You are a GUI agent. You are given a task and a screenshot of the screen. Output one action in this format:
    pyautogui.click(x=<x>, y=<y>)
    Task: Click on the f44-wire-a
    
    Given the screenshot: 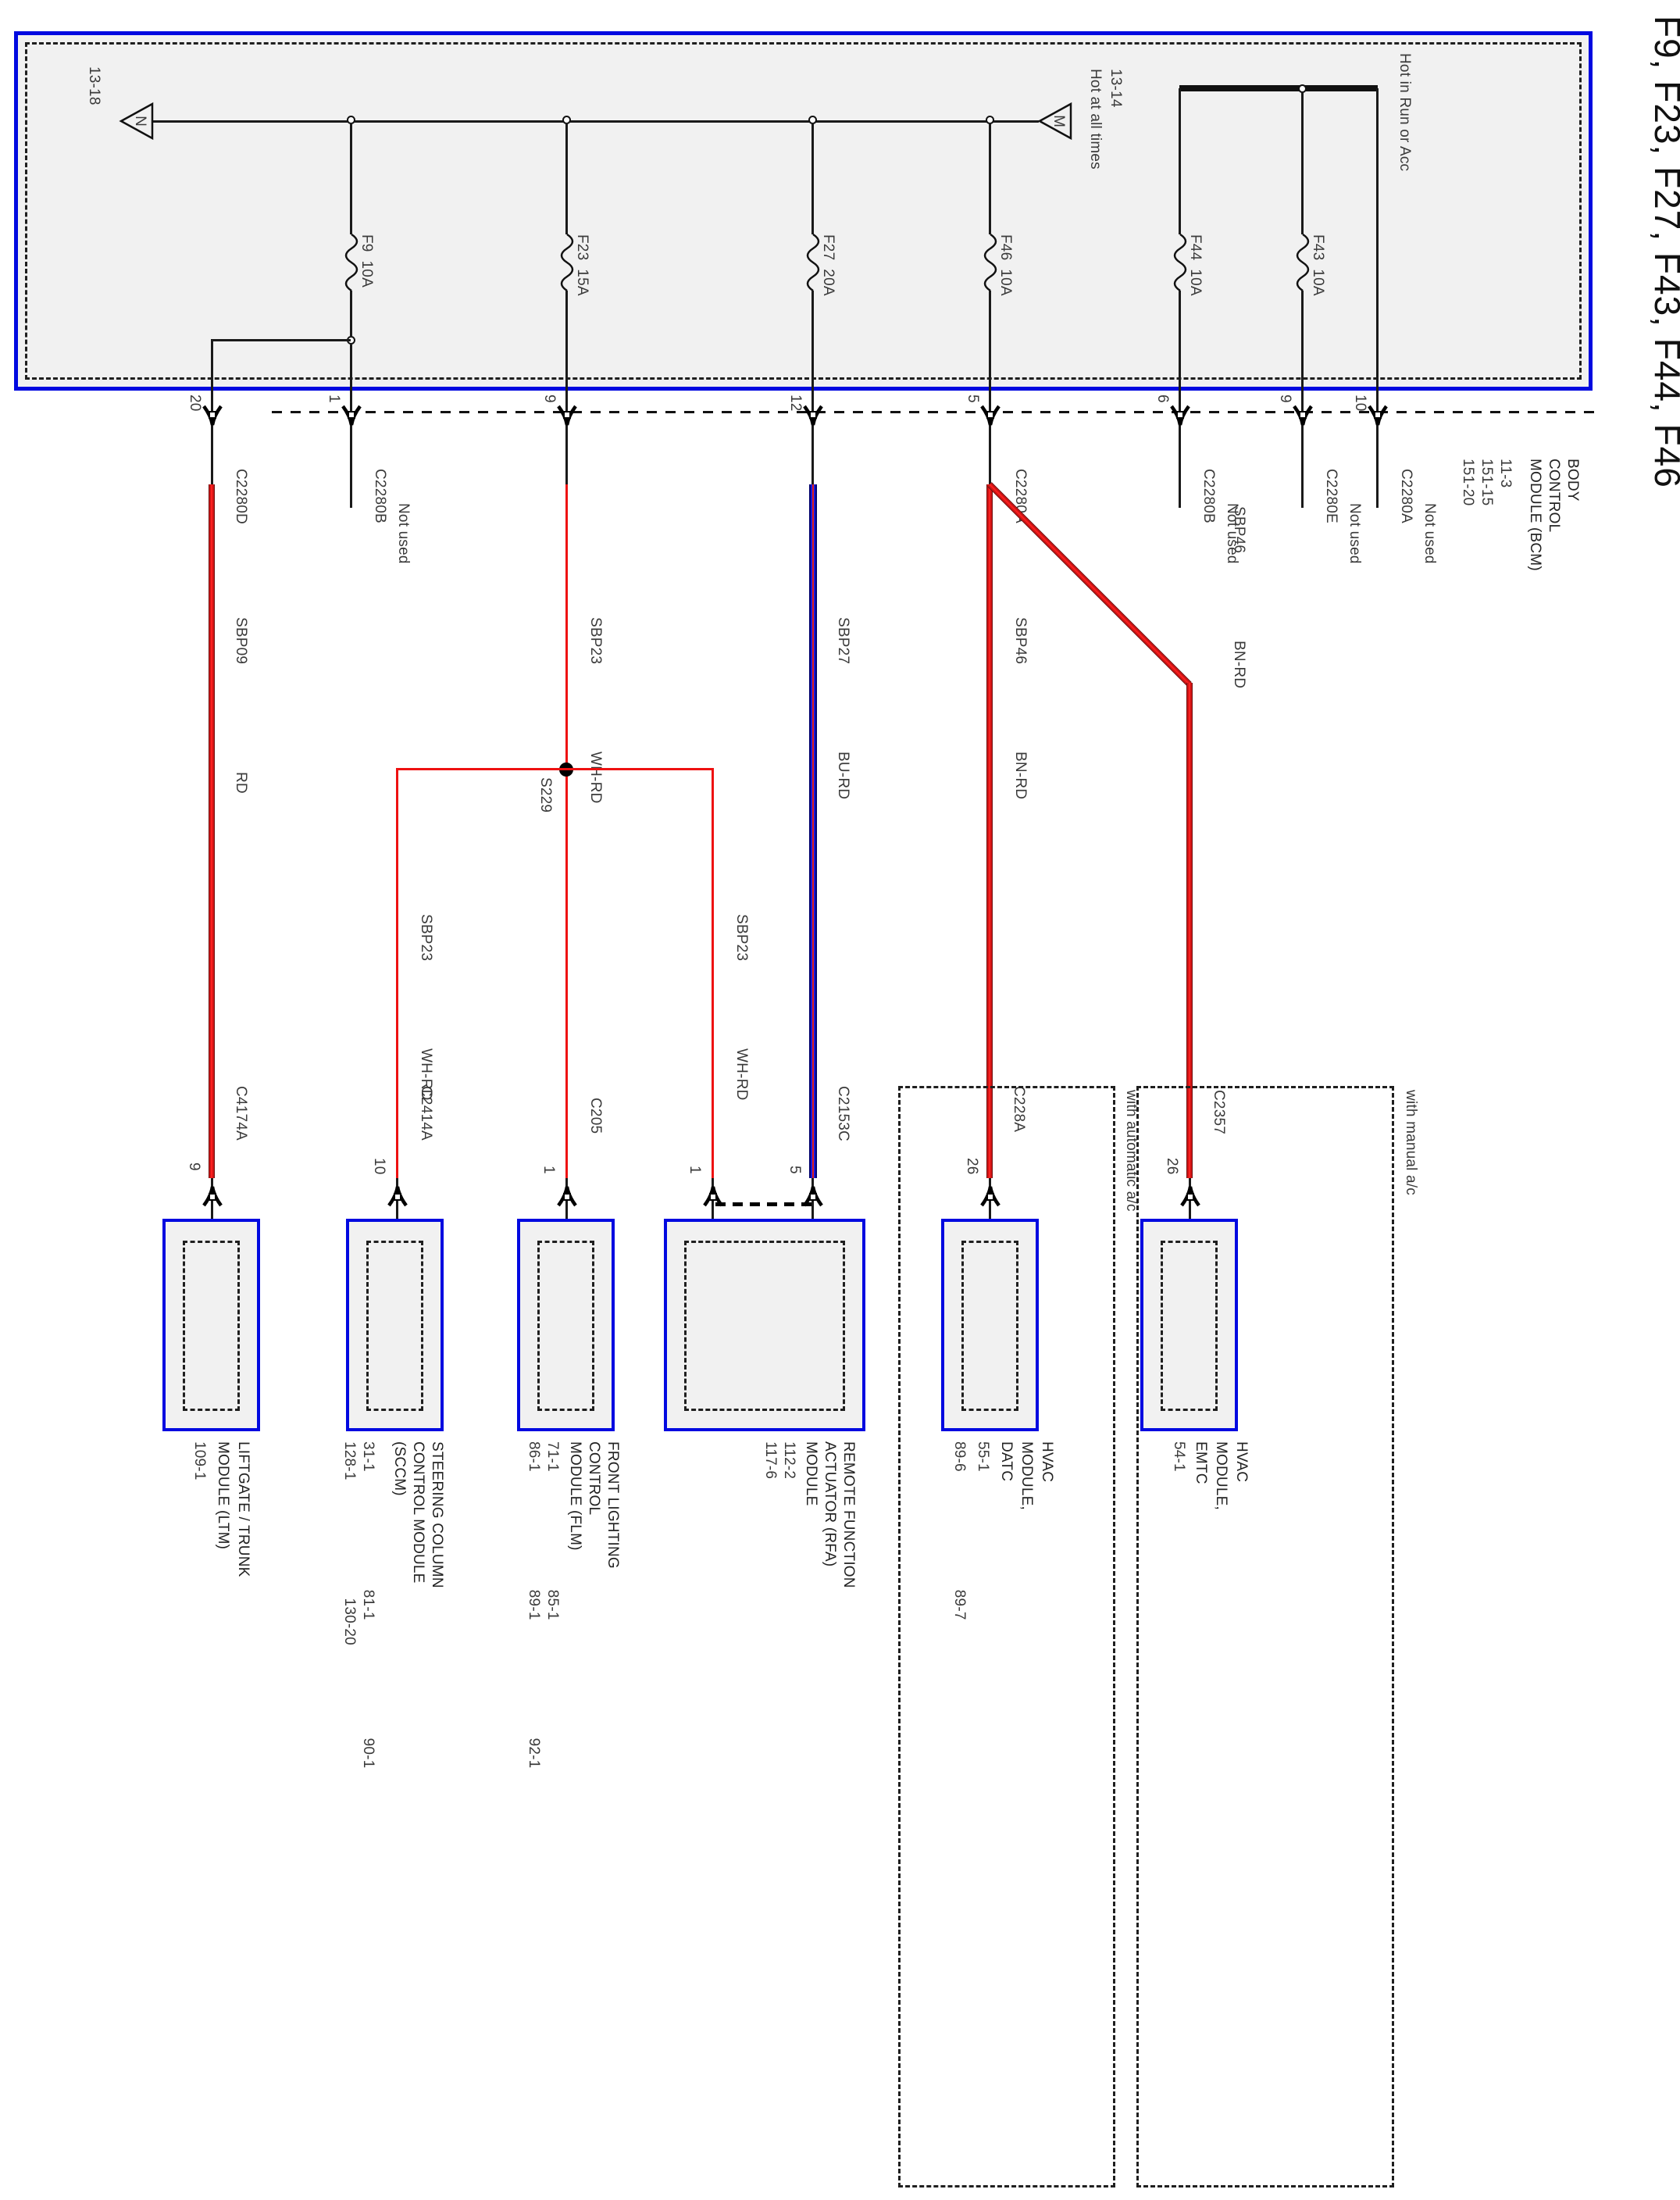 What is the action you would take?
    pyautogui.click(x=1180, y=161)
    